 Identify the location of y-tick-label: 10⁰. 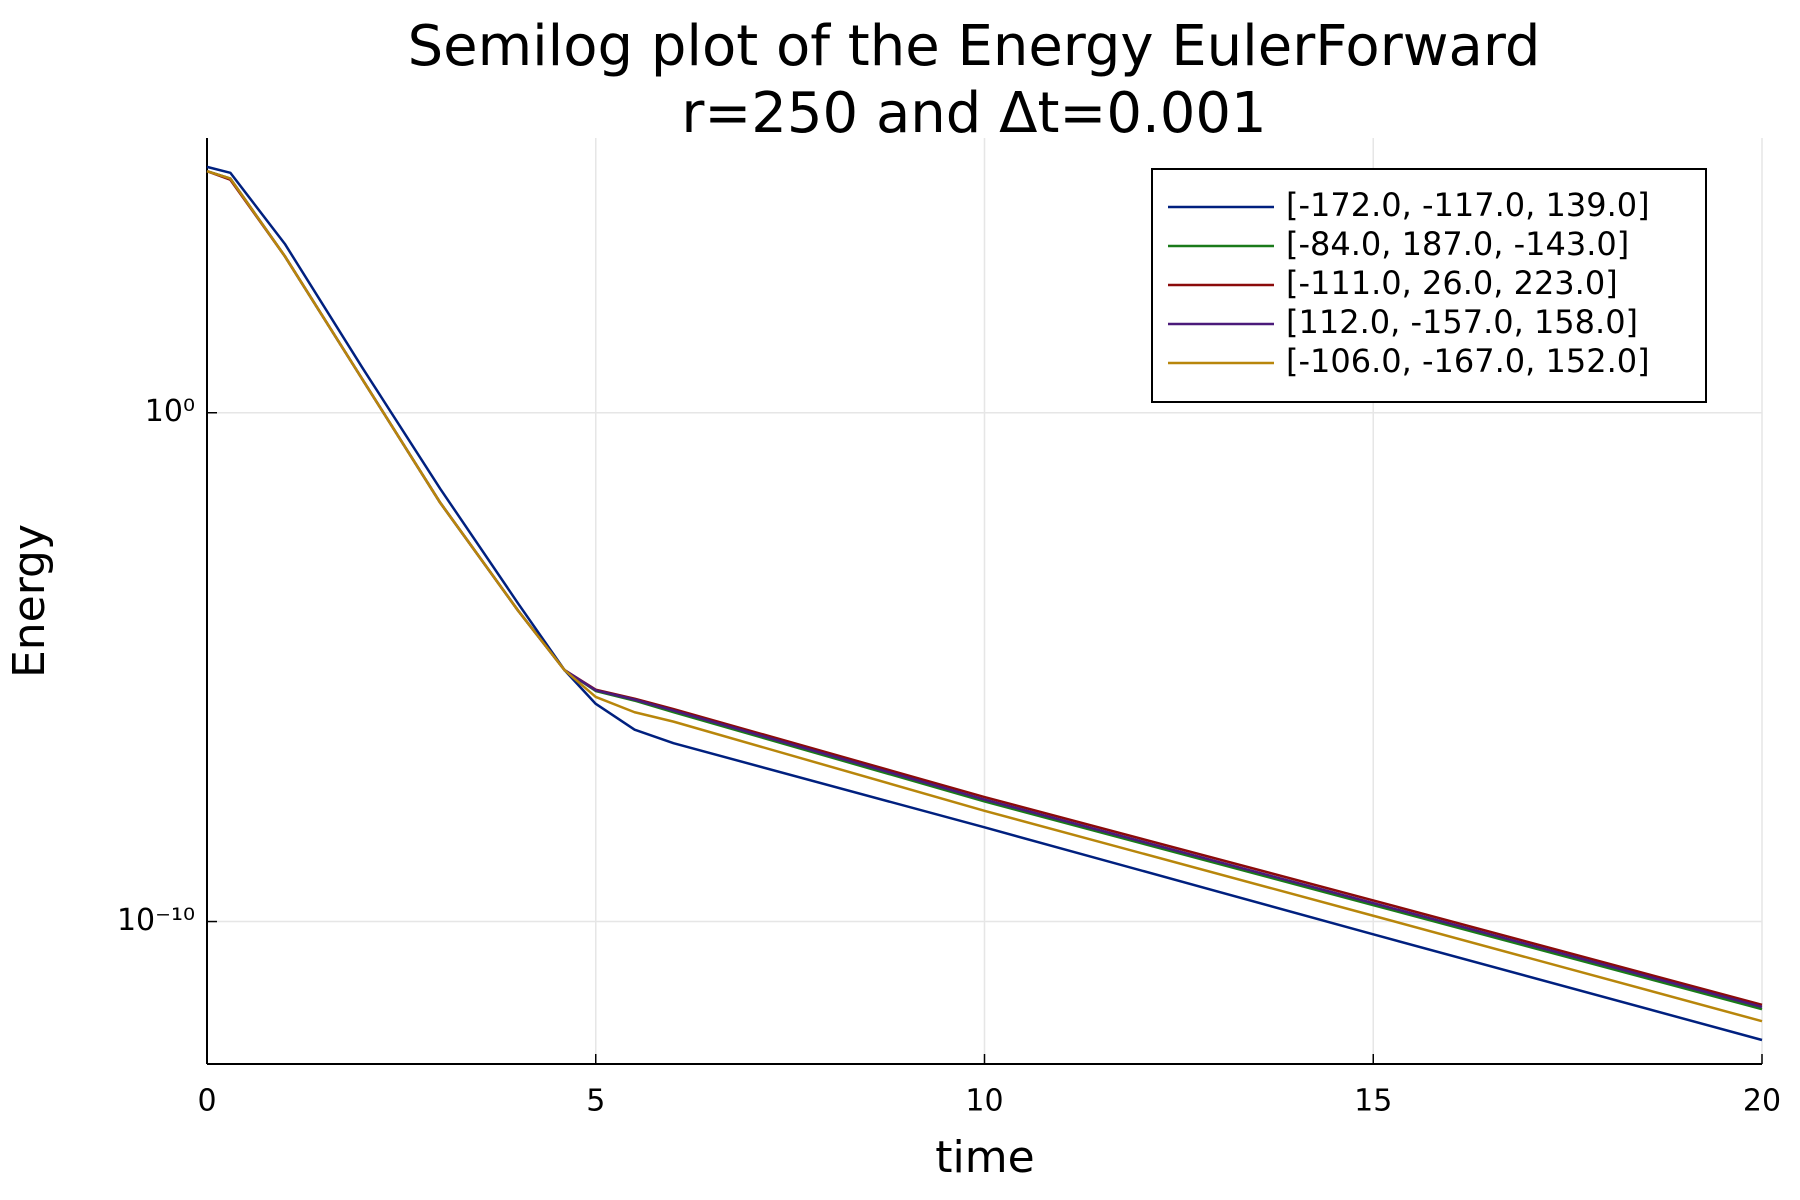
(170, 411).